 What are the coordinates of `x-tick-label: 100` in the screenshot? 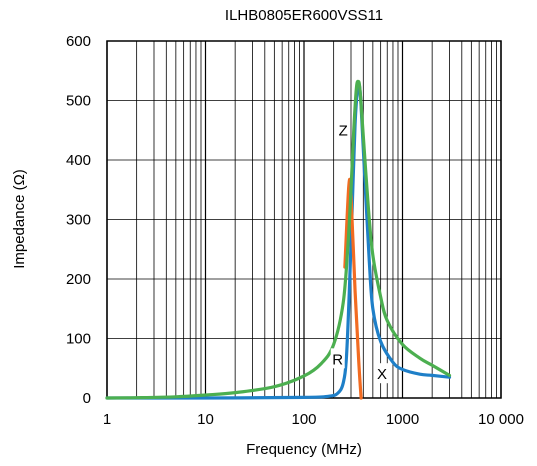 It's located at (303, 419).